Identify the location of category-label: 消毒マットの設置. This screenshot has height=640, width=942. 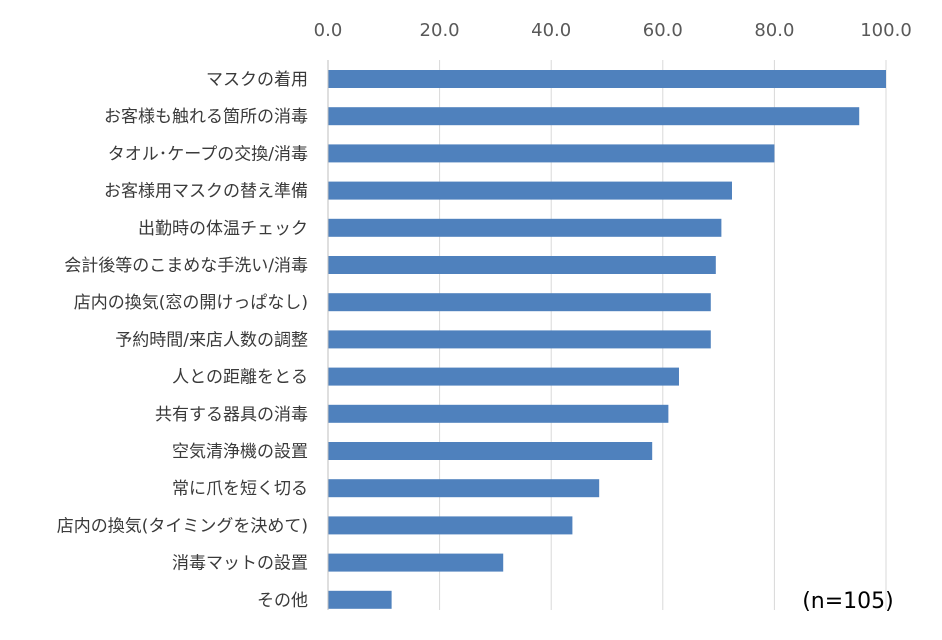
(240, 564).